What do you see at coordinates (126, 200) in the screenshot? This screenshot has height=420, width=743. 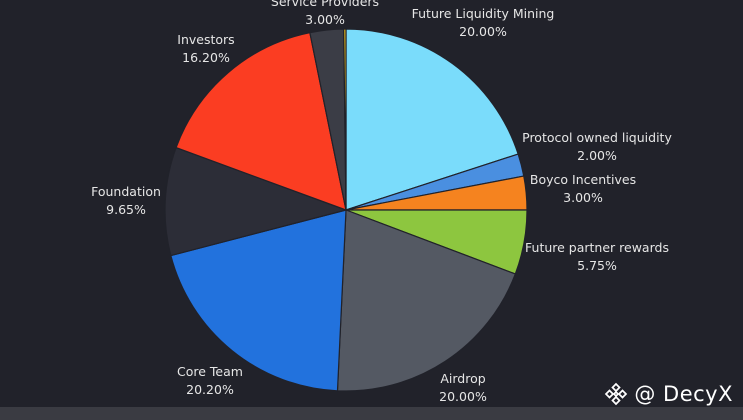 I see `slice-label-foundation: Foundation 9.65%` at bounding box center [126, 200].